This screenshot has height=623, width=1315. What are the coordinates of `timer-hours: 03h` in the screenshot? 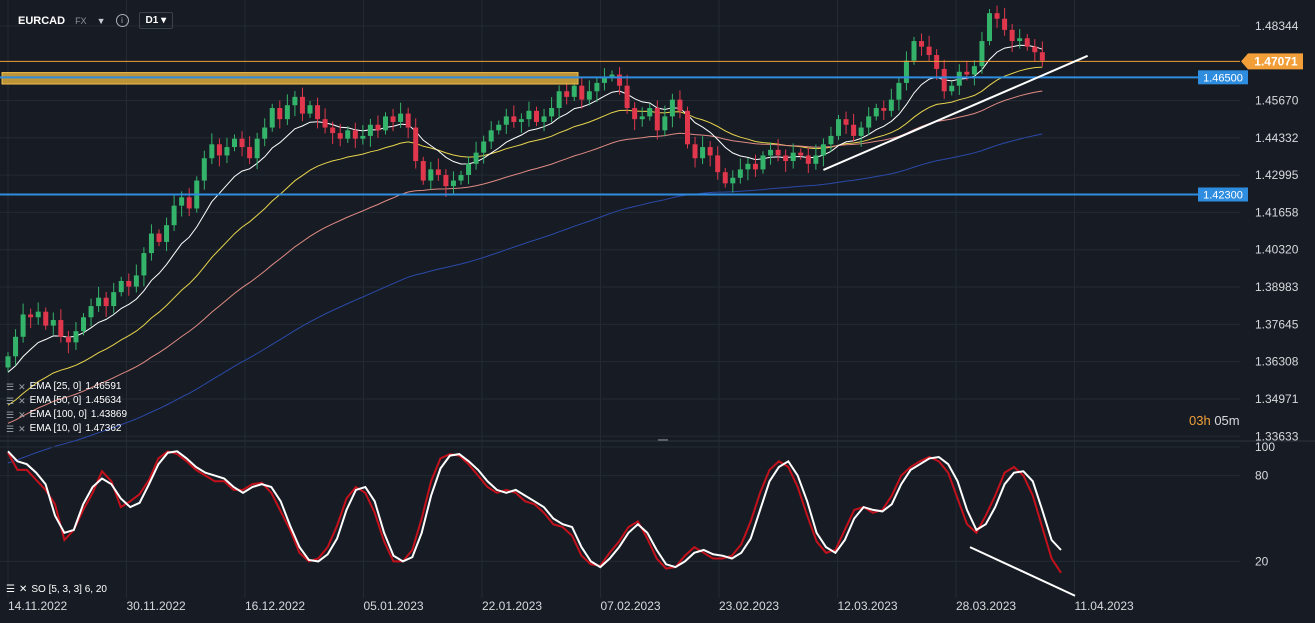 It's located at (1200, 420).